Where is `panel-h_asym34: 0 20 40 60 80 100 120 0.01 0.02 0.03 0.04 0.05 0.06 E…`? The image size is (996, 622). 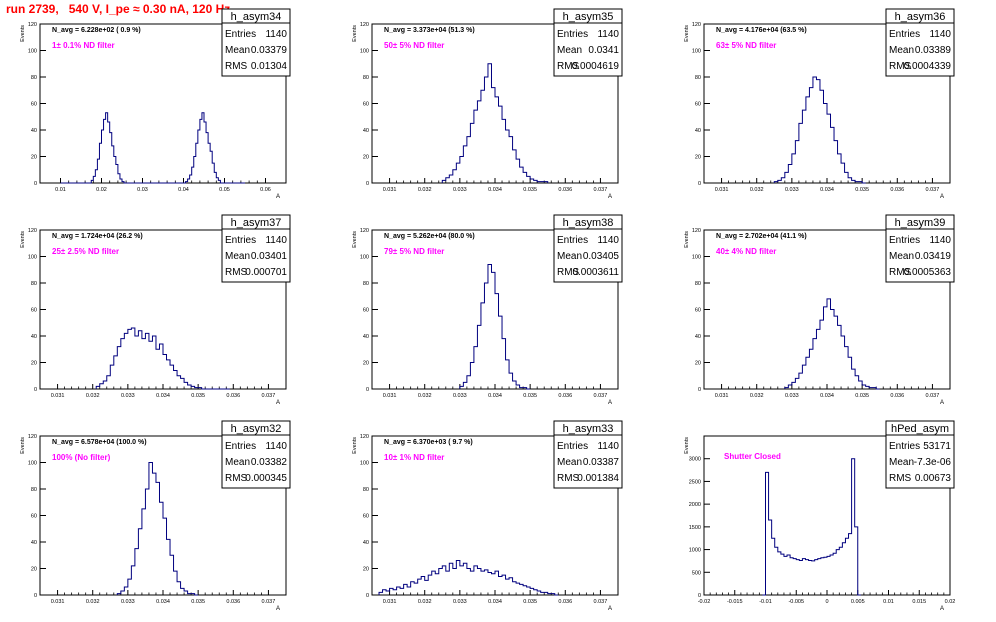
panel-h_asym34: 0 20 40 60 80 100 120 0.01 0.02 0.03 0.04 0.05 0.06 E… is located at coordinates (155, 104).